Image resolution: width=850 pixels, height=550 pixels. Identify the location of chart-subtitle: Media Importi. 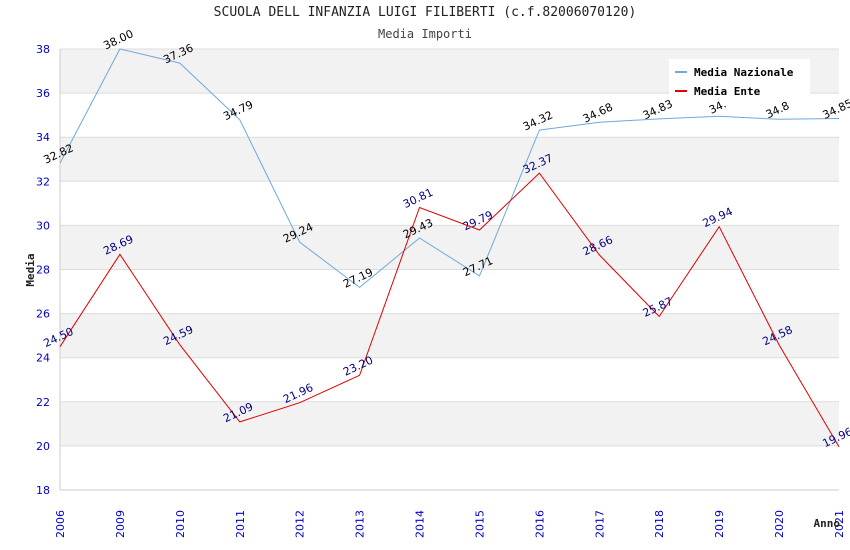
(425, 34).